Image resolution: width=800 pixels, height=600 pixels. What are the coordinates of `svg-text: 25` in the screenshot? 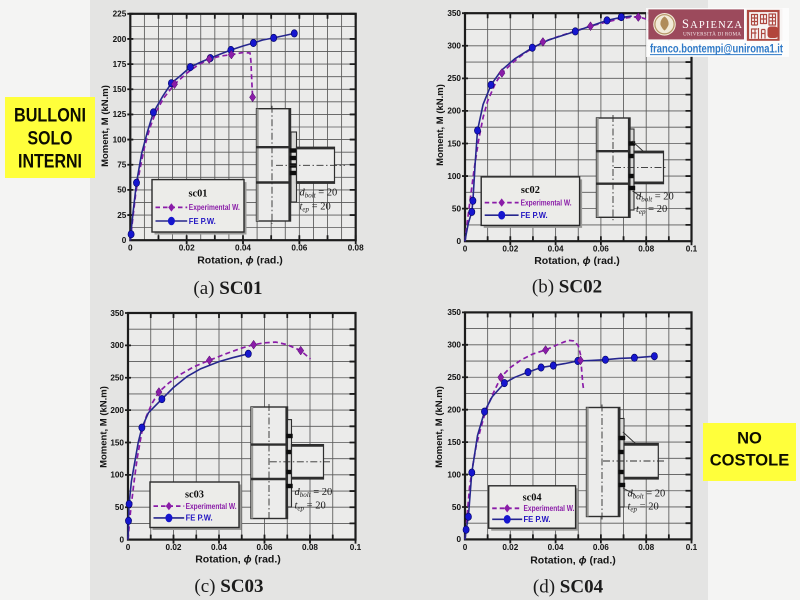 It's located at (122, 215).